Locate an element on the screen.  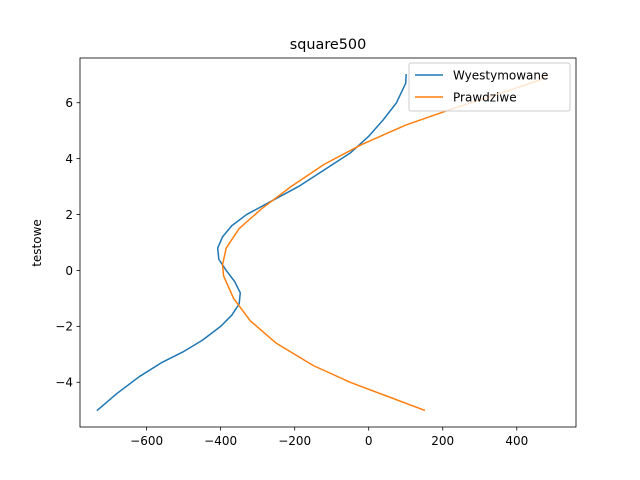
y-axis-ticks: −4 −2 0 2 4 6 is located at coordinates (67, 243).